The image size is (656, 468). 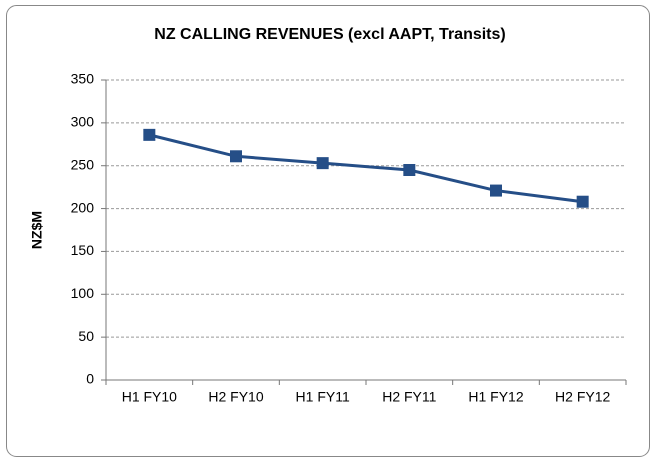 What do you see at coordinates (83, 164) in the screenshot?
I see `y-tick-label: 250` at bounding box center [83, 164].